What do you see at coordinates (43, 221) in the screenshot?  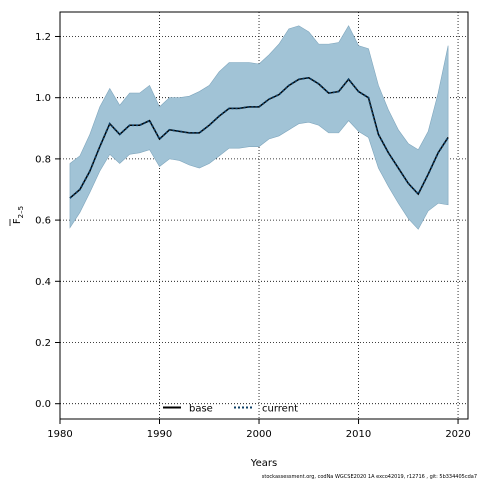 I see `y-tick-label: 0.6` at bounding box center [43, 221].